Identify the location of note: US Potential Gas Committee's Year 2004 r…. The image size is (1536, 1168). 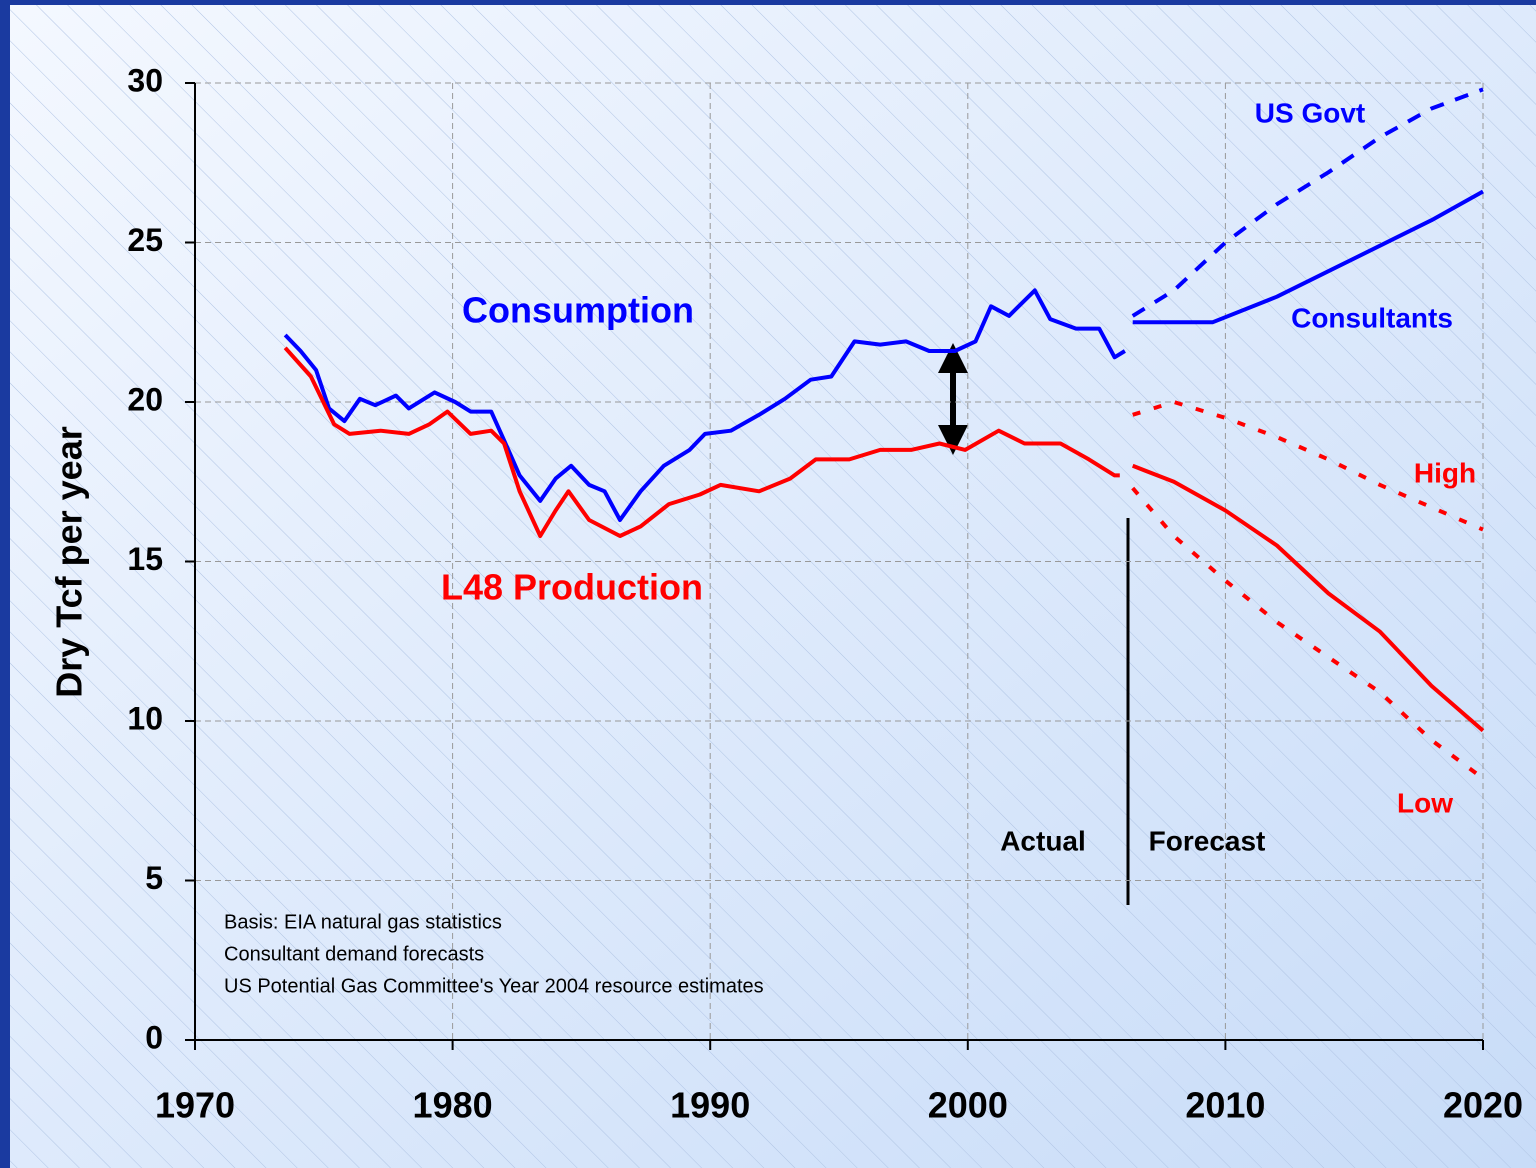
(494, 986).